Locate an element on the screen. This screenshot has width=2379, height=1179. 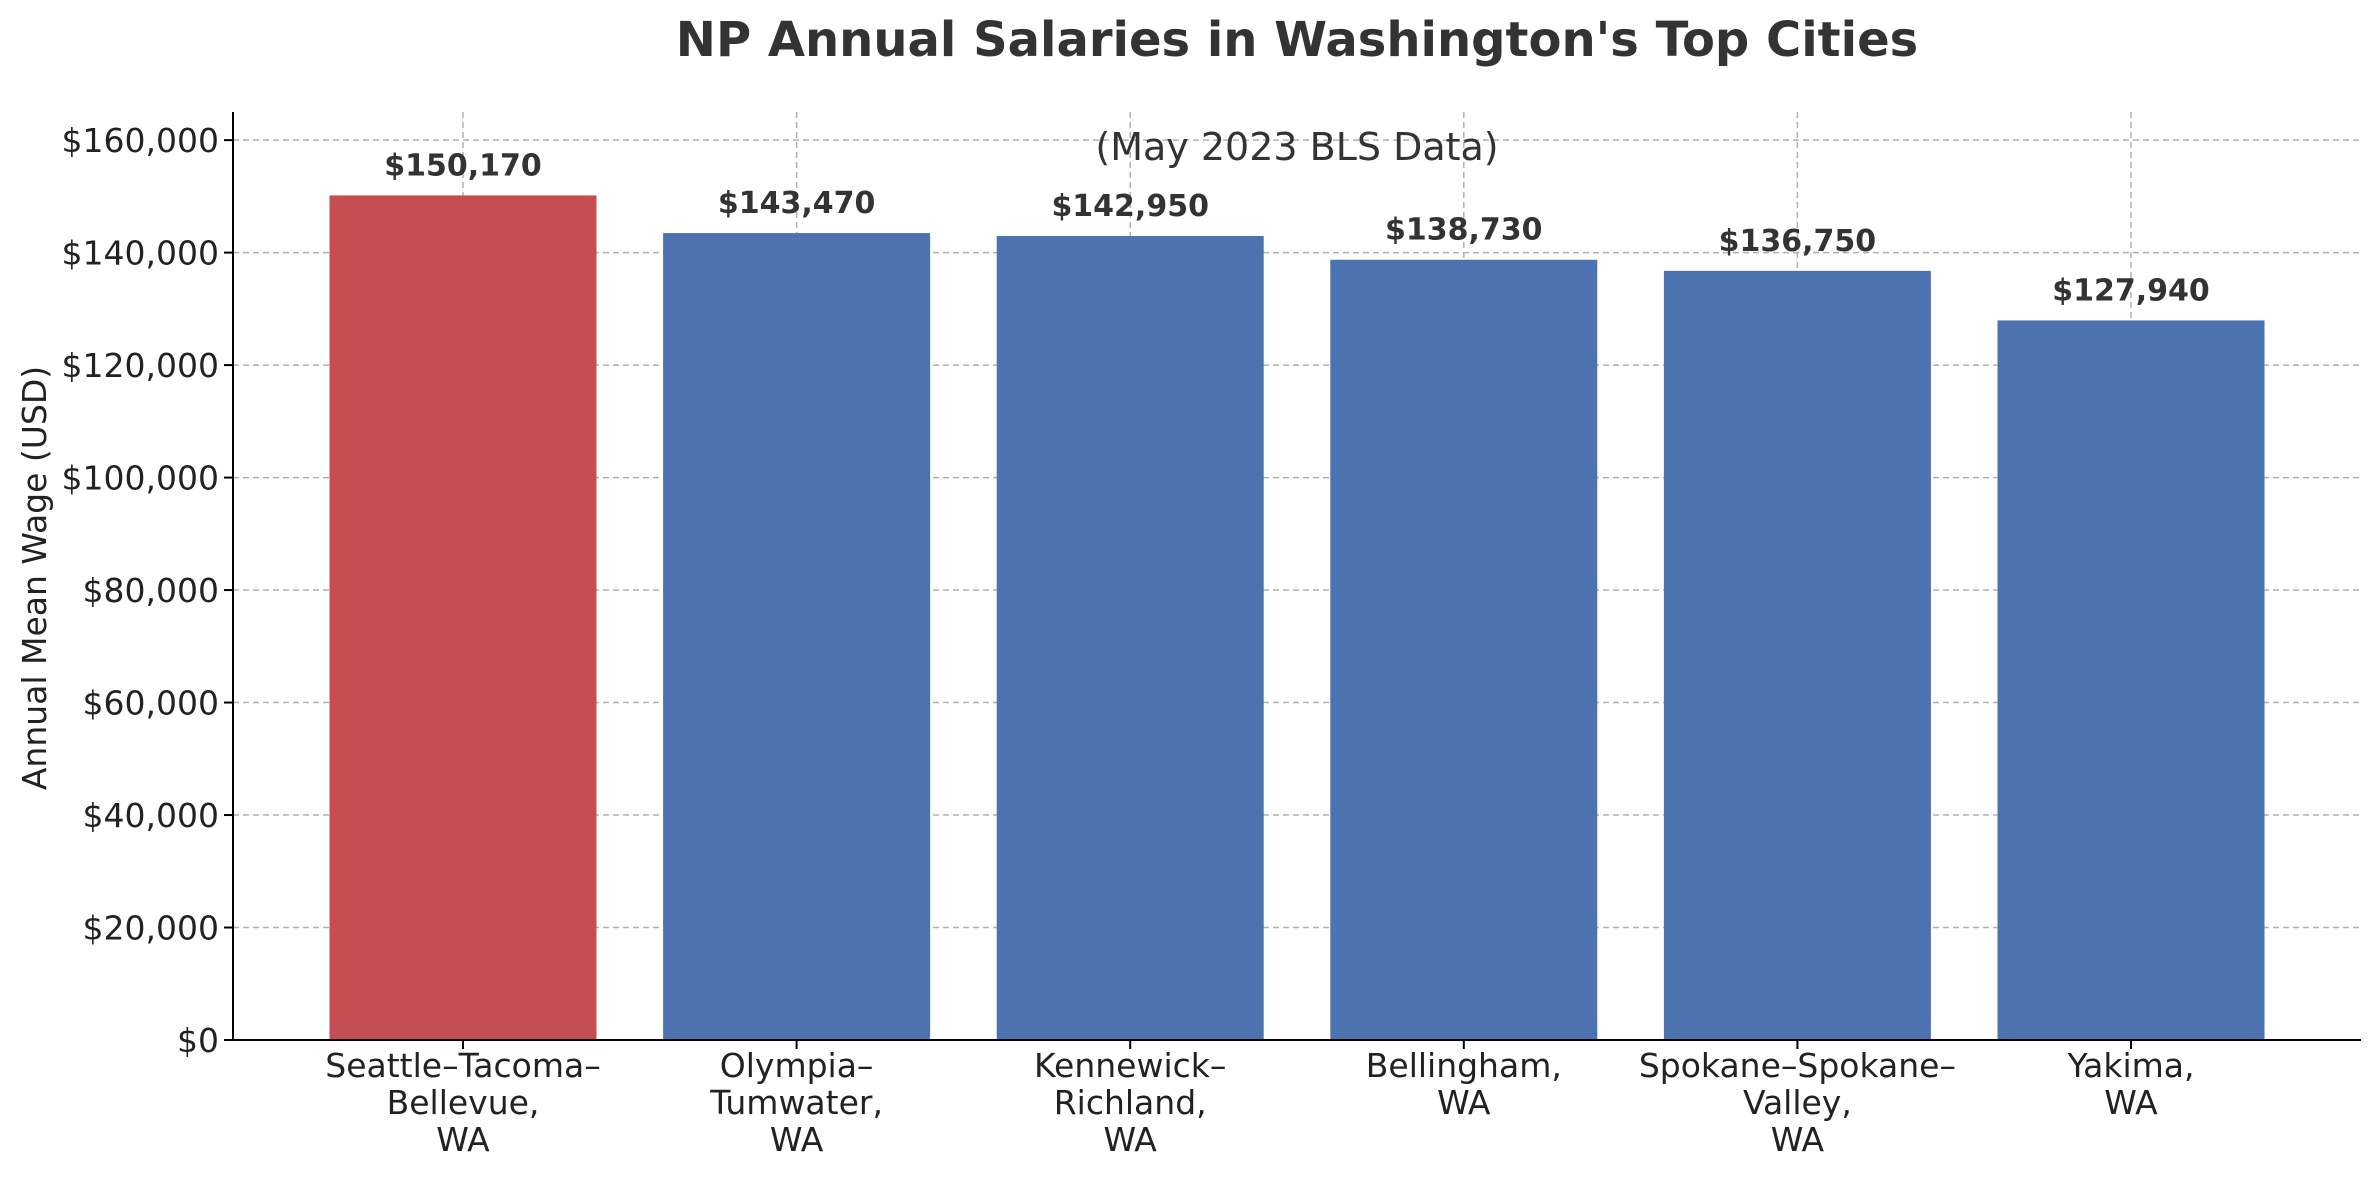
x-tick-label: Kennewick– Richland, WA is located at coordinates (1130, 1102).